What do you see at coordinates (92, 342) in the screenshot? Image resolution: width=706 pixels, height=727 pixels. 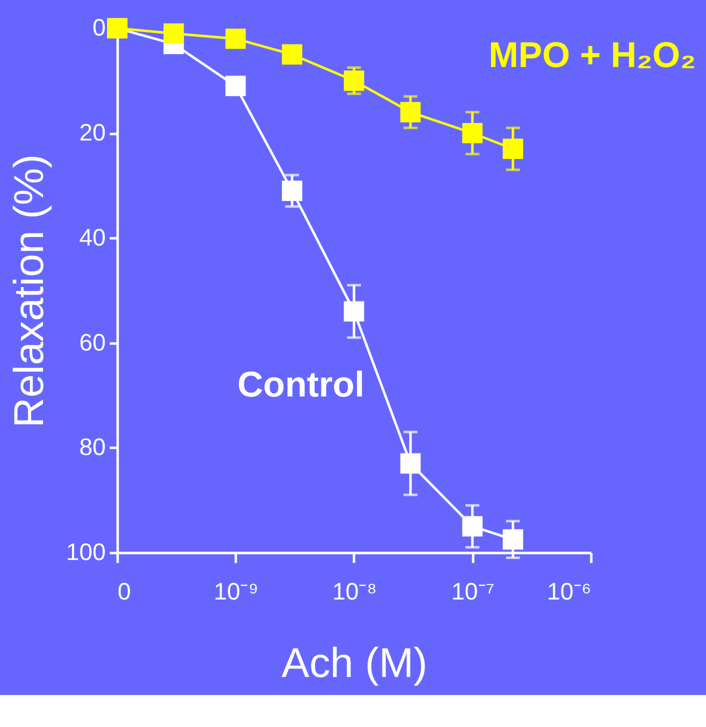 I see `y-tick-label: 60` at bounding box center [92, 342].